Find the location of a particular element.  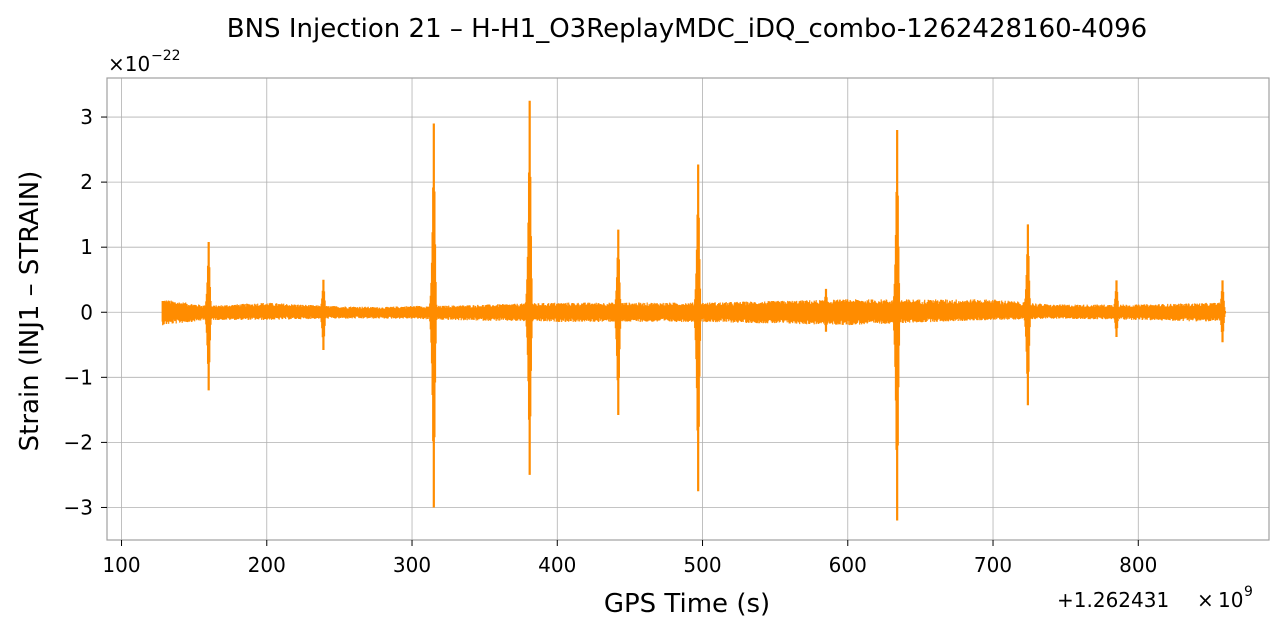

y-scale-exponent: −22 is located at coordinates (166, 56).